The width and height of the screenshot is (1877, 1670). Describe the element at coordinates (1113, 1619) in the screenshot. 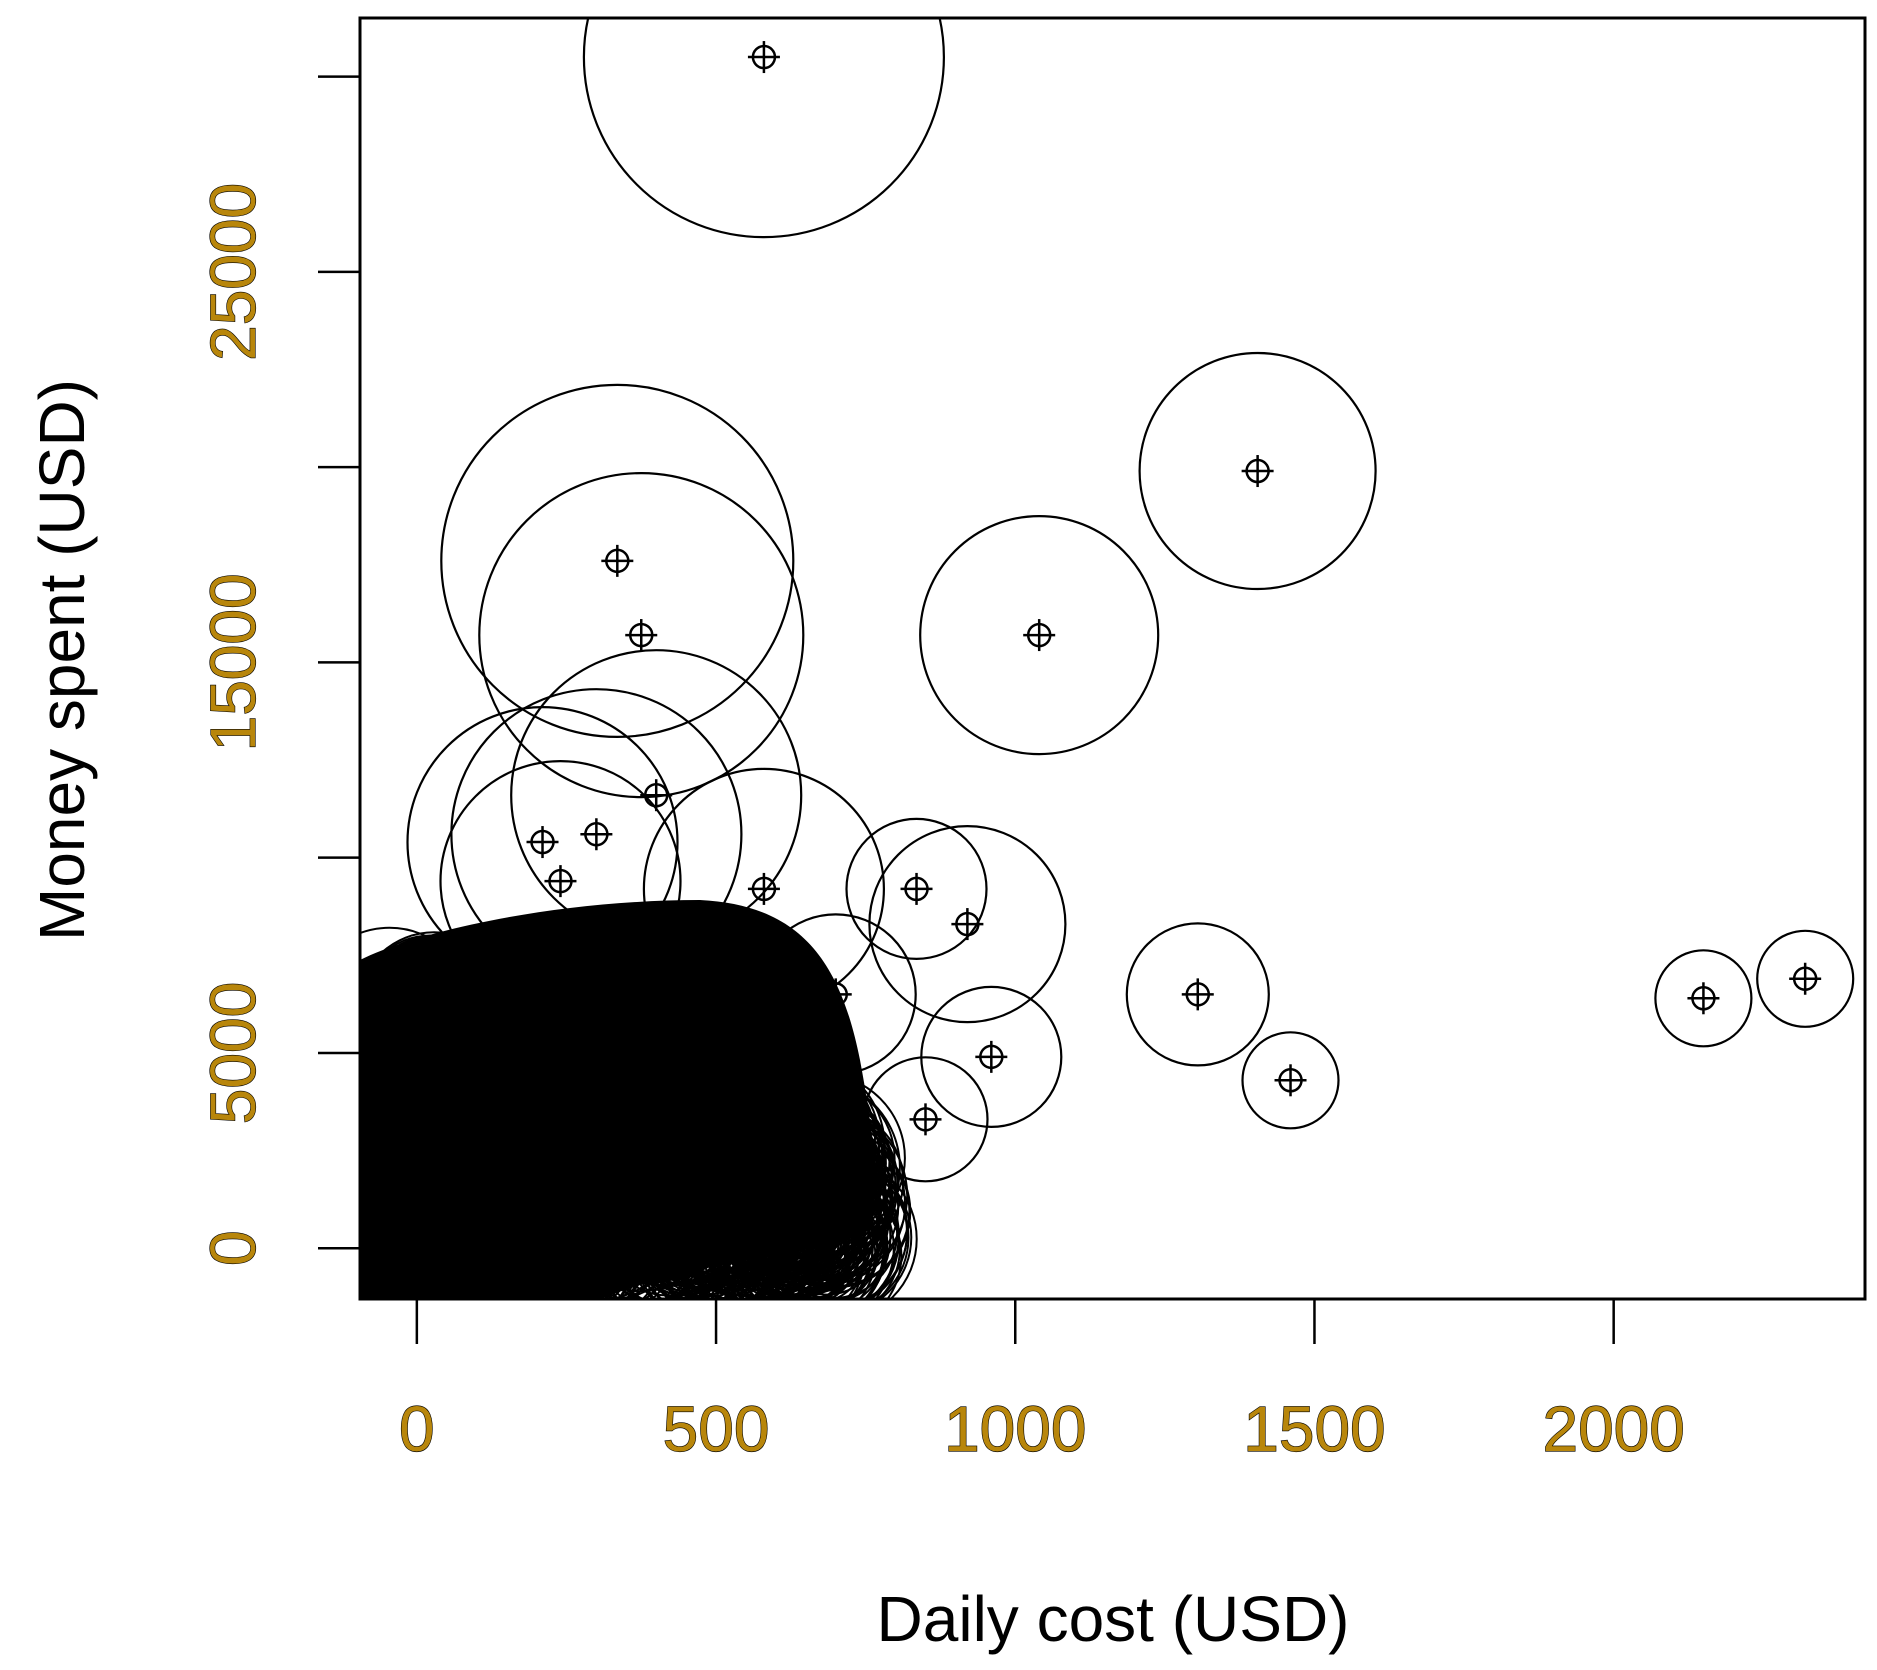

I see `x-axis-label: Daily cost (USD)` at that location.